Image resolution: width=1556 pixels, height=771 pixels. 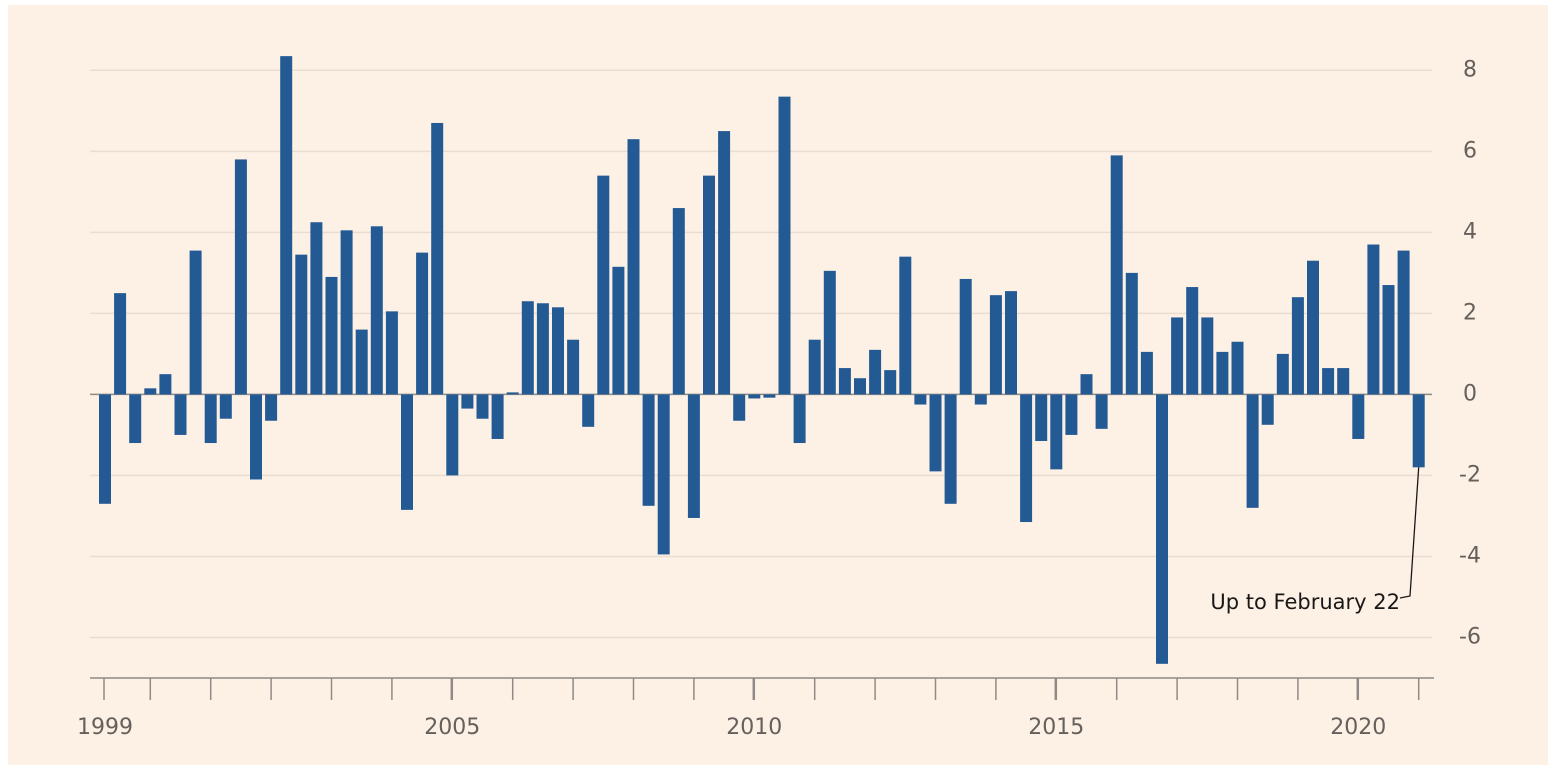 What do you see at coordinates (1470, 393) in the screenshot?
I see `y-tick-label: 0` at bounding box center [1470, 393].